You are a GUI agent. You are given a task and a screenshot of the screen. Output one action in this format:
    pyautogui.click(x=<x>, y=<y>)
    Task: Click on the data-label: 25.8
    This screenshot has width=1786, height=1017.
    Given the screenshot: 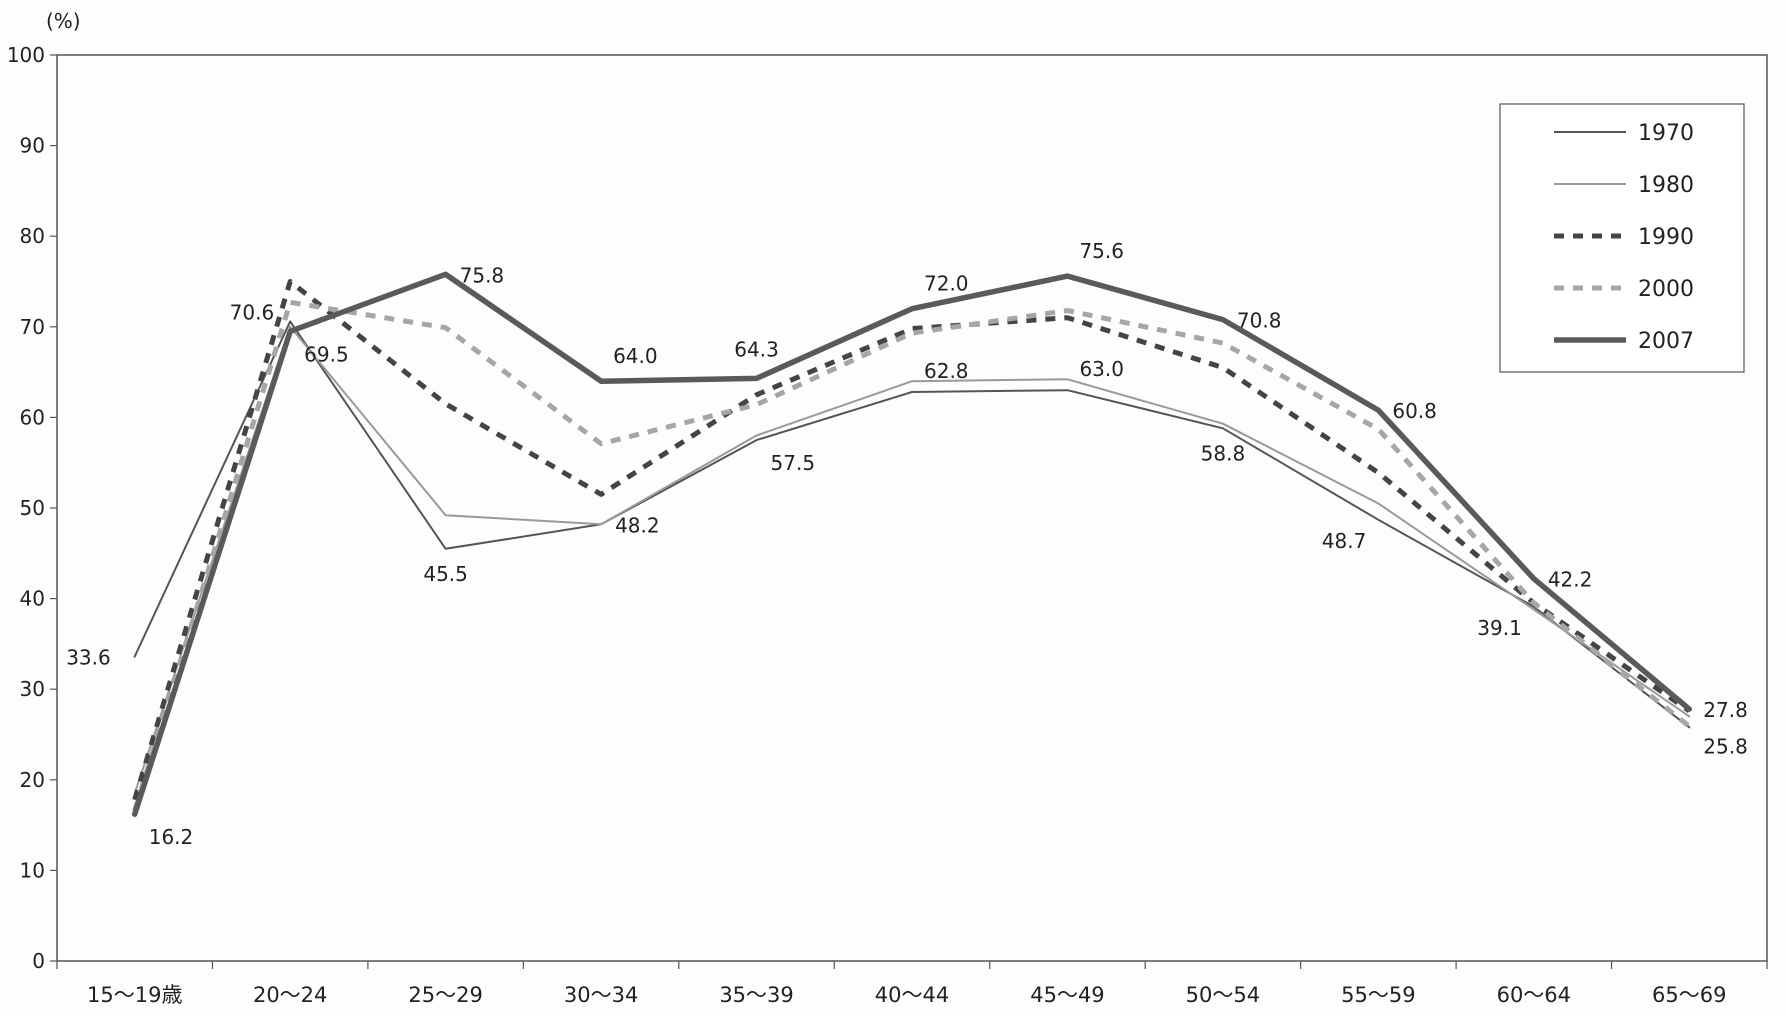 What is the action you would take?
    pyautogui.click(x=1725, y=746)
    